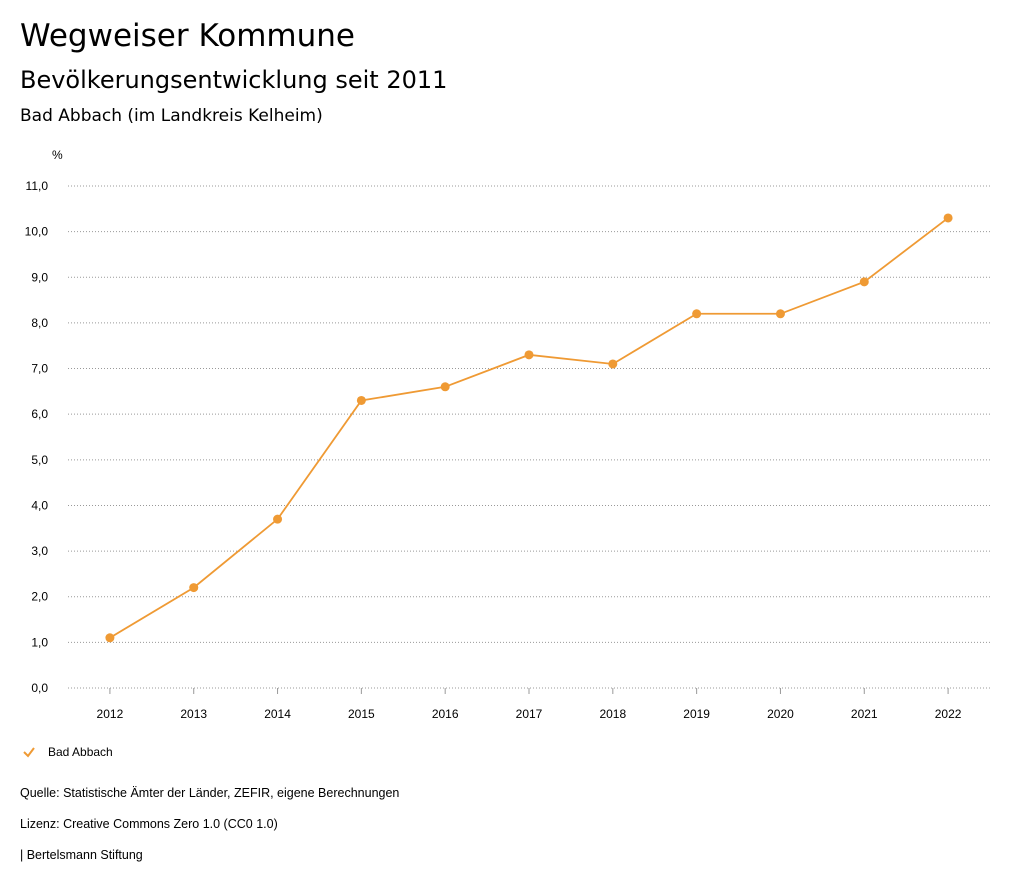 This screenshot has height=888, width=1024. Describe the element at coordinates (39, 369) in the screenshot. I see `y-tick-label: 7,0` at that location.